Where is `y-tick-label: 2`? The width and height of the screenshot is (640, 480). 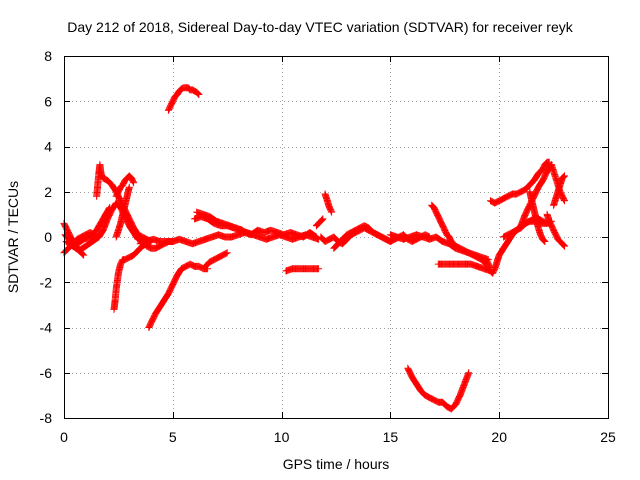 y-tick-label: 2 is located at coordinates (48, 192).